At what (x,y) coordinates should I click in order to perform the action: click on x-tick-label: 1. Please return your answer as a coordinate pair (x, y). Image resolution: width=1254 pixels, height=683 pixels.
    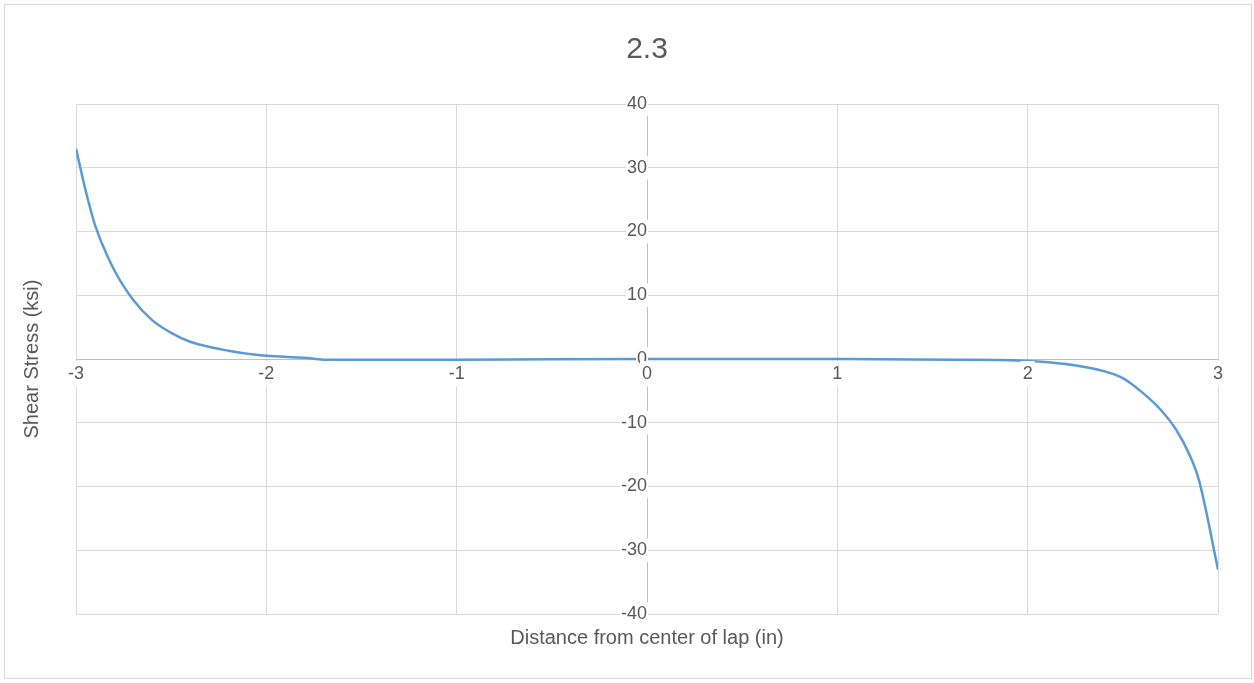
    Looking at the image, I should click on (837, 372).